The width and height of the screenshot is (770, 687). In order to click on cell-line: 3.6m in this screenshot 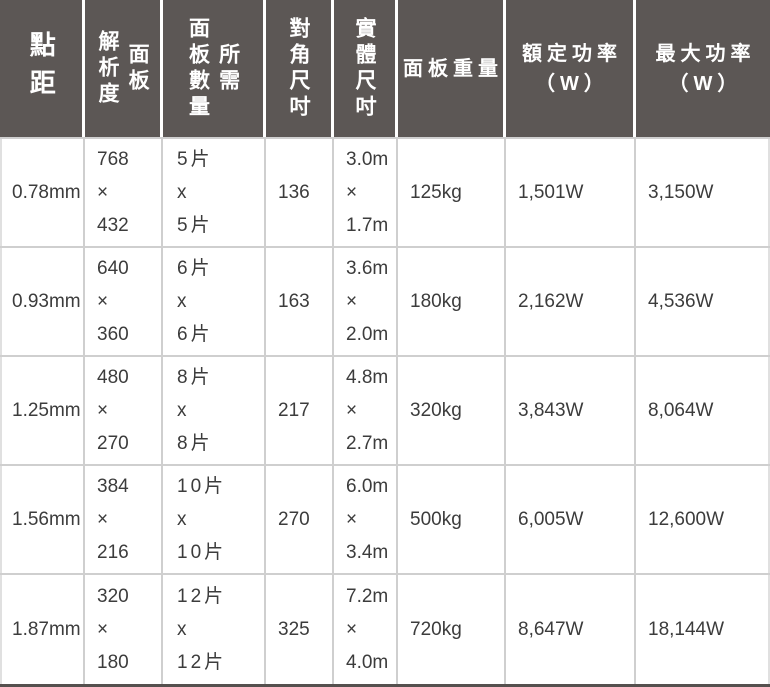, I will do `click(367, 268)`.